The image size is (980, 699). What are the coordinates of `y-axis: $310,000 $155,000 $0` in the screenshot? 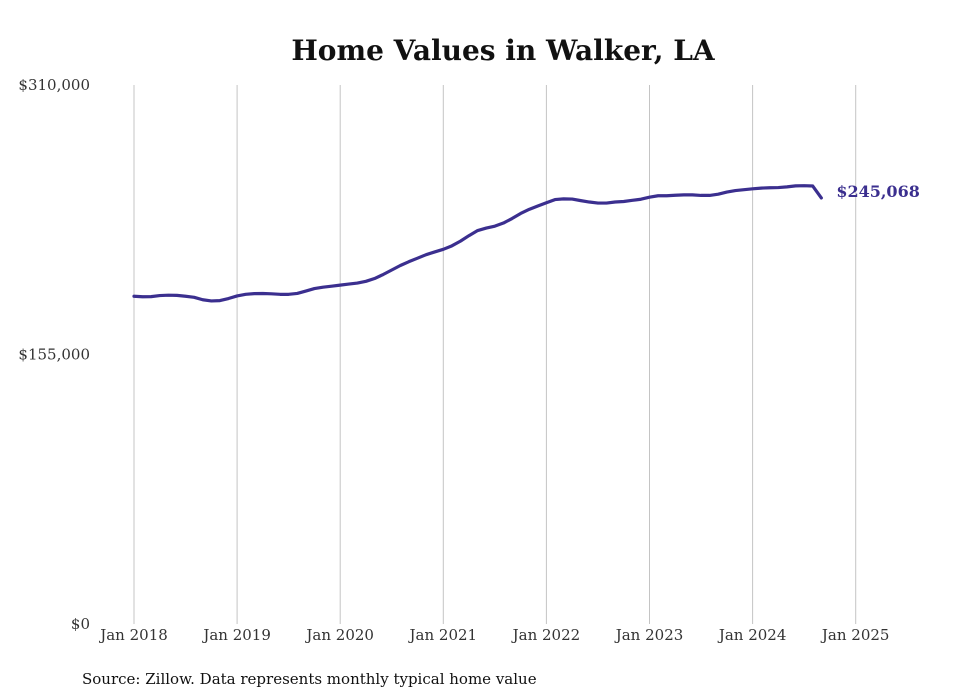 It's located at (54, 354).